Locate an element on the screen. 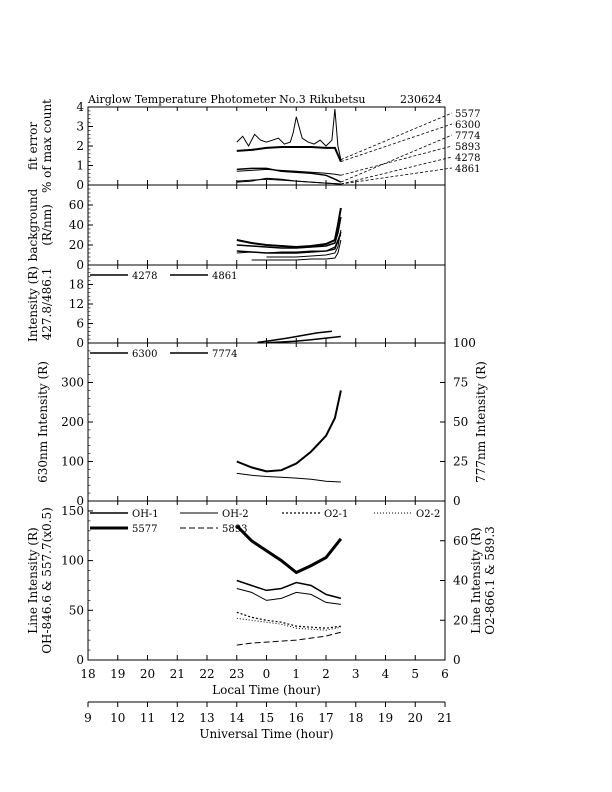 The height and width of the screenshot is (792, 612). x-tick-label-local: 2 is located at coordinates (326, 674).